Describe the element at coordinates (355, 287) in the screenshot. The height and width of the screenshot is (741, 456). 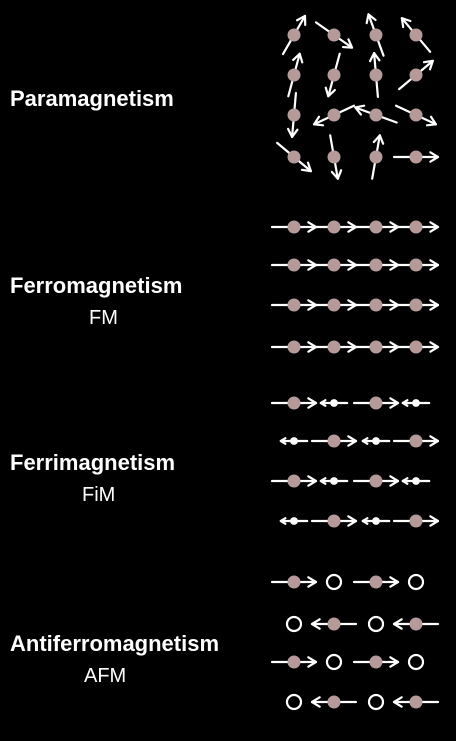
I see `lattice-ferromagnetism` at that location.